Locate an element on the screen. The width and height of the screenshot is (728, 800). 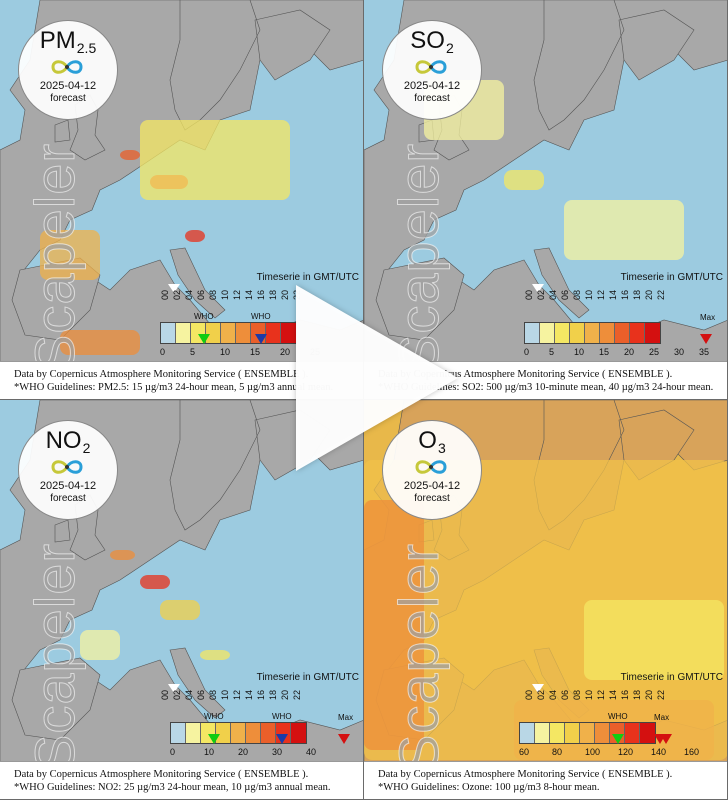
scale-value: 35 is located at coordinates (704, 352).